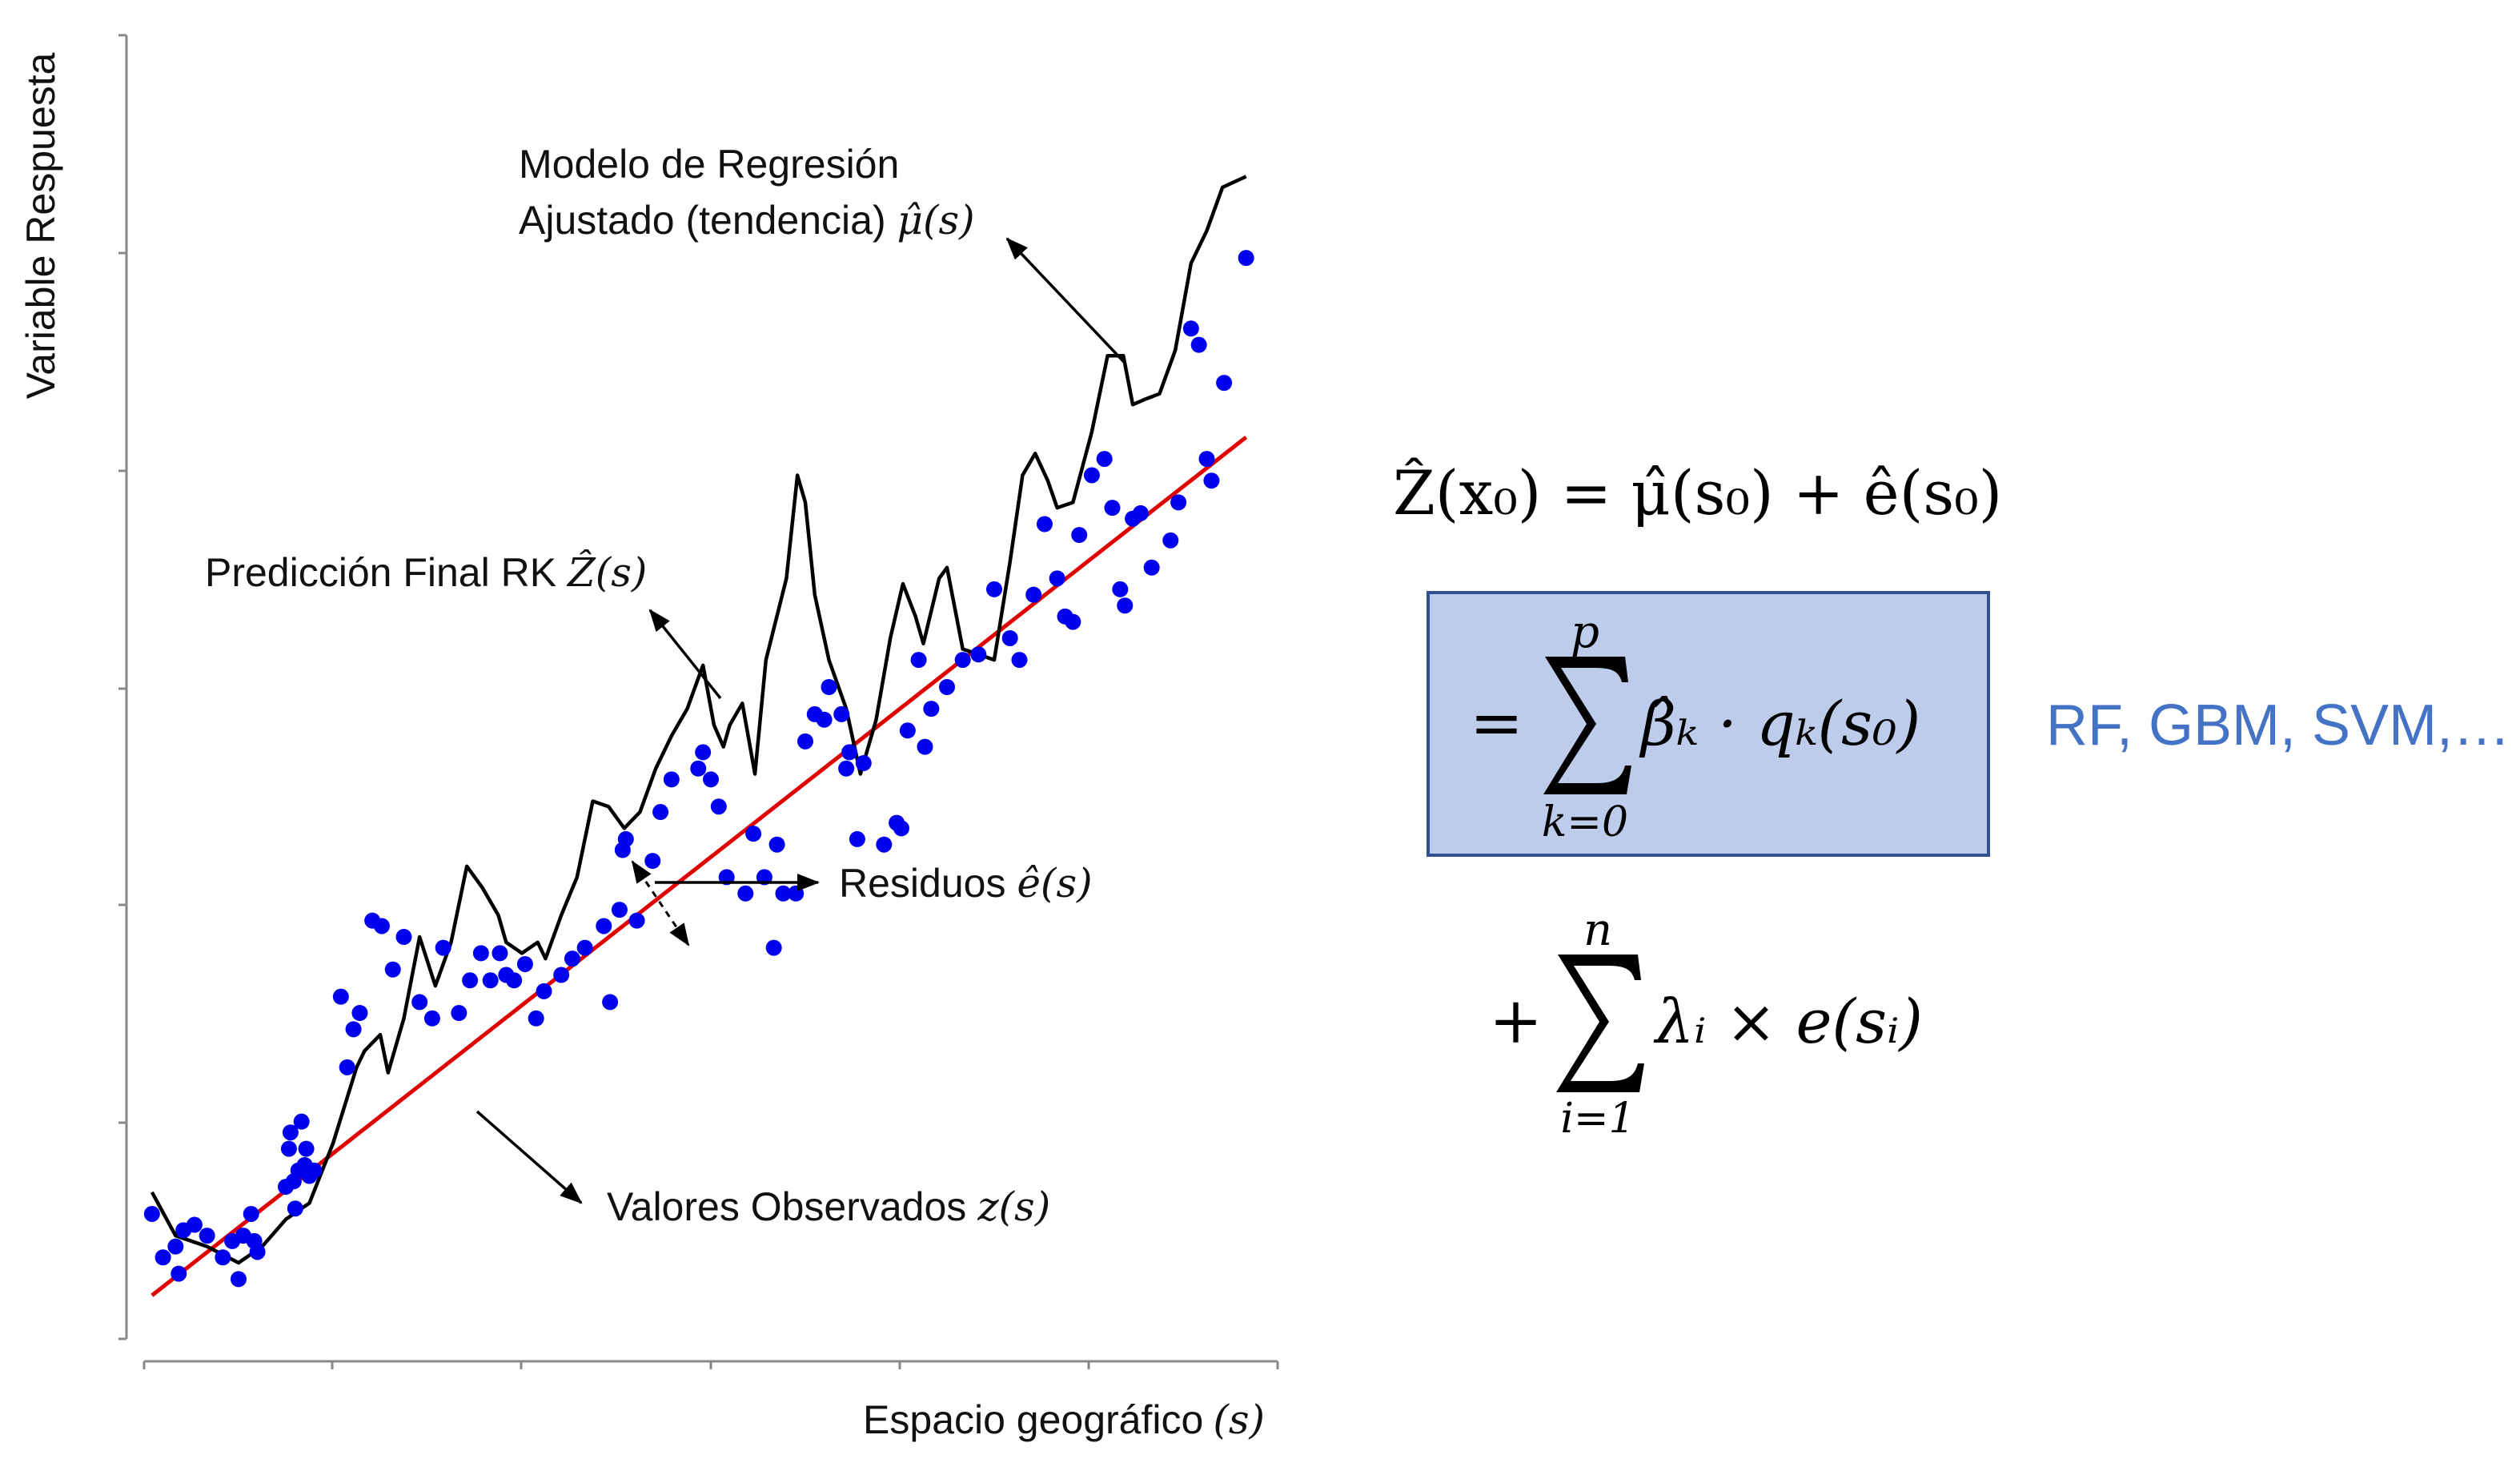 Image resolution: width=2520 pixels, height=1471 pixels. What do you see at coordinates (40, 225) in the screenshot?
I see `y-axis-label: Variable Respuesta` at bounding box center [40, 225].